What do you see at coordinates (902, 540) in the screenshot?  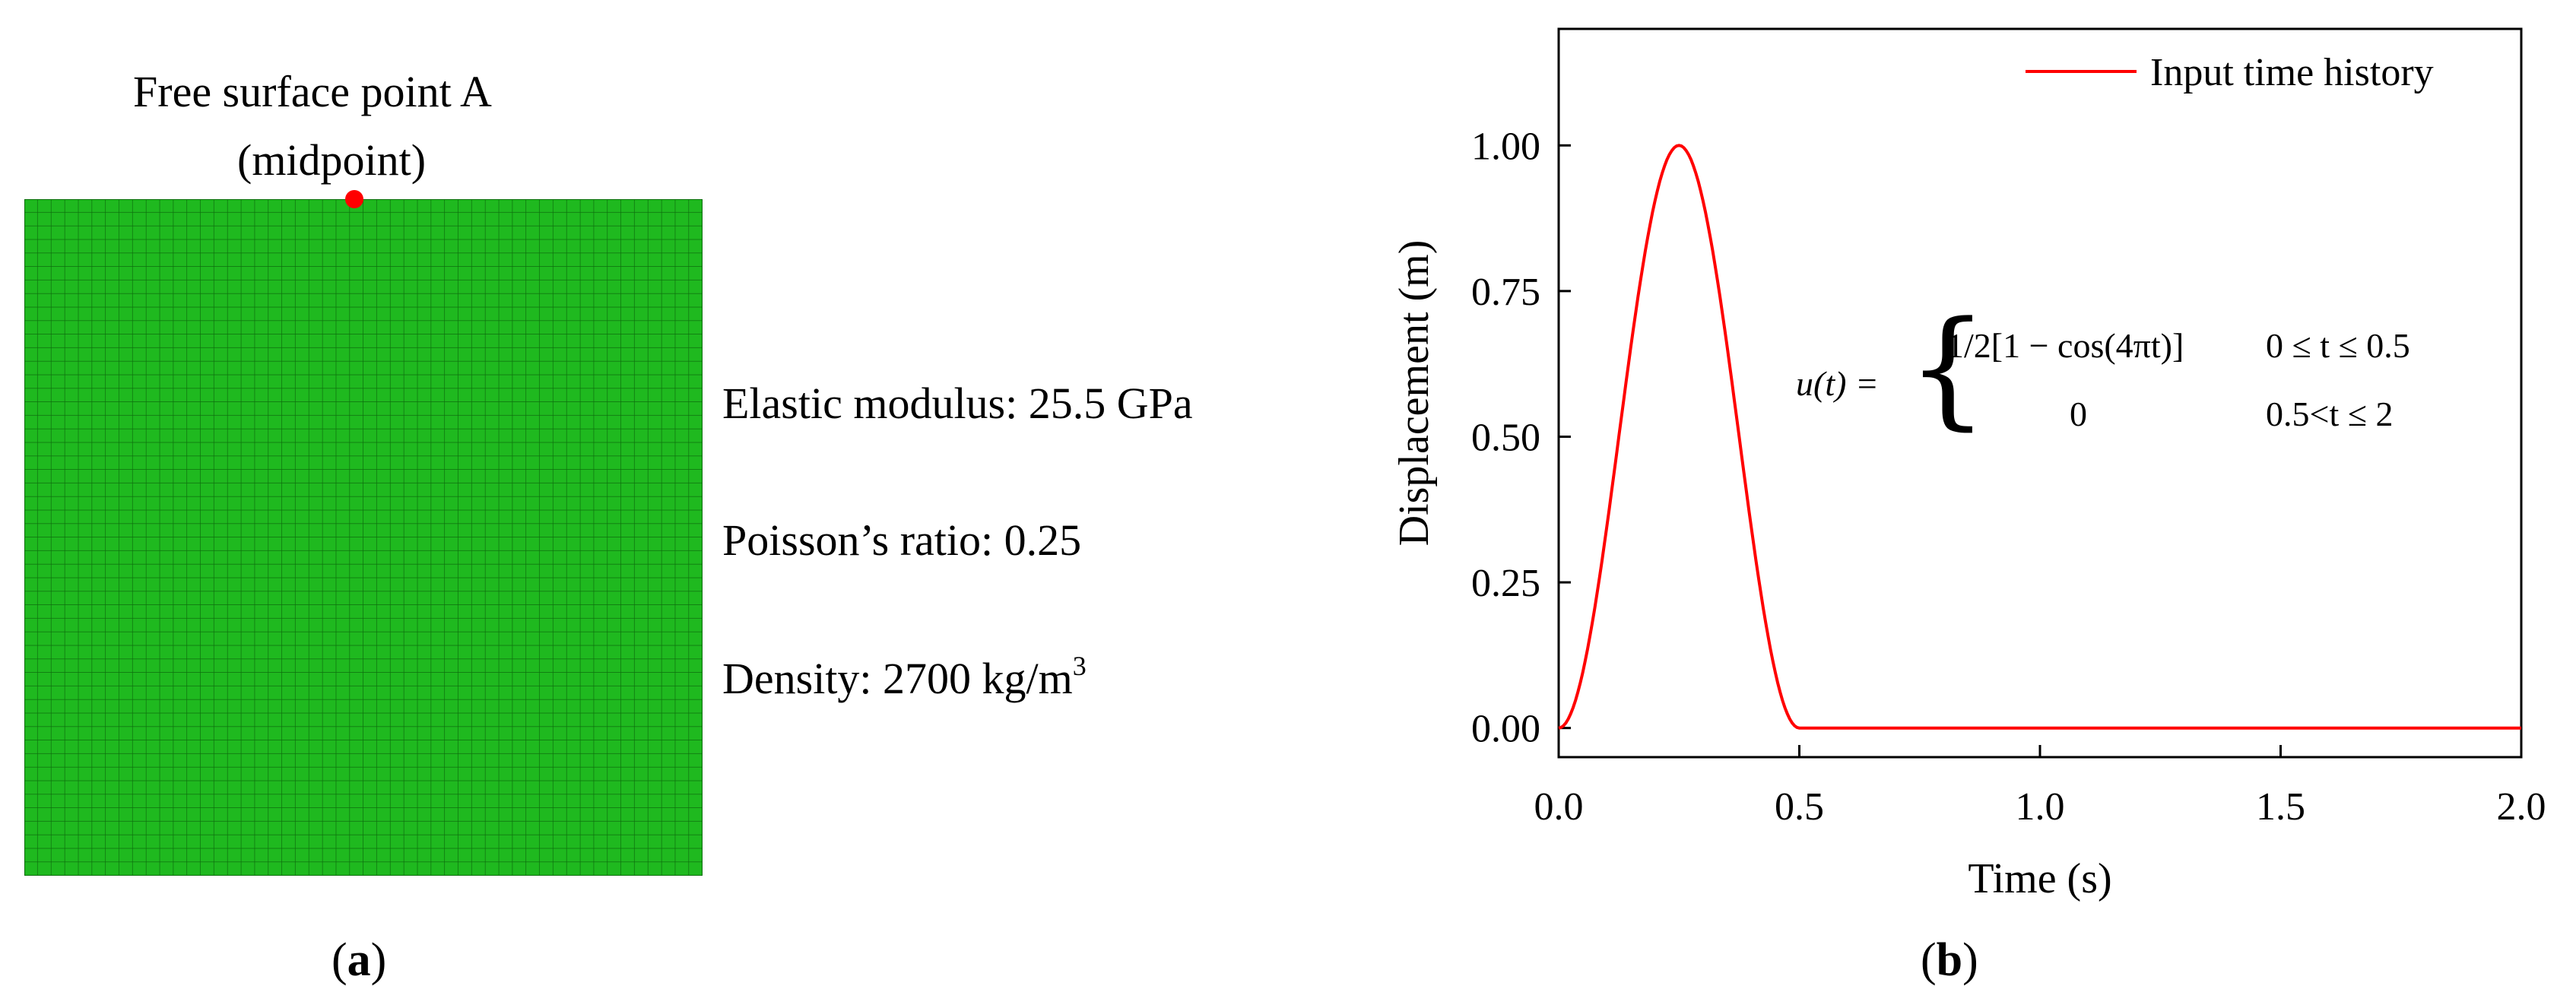 I see `poisson-ratio-label: Poisson’s ratio: 0.25` at bounding box center [902, 540].